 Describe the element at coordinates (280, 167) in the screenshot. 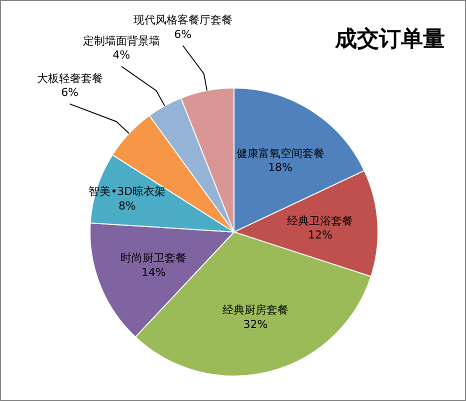

I see `data-label: 18%` at that location.